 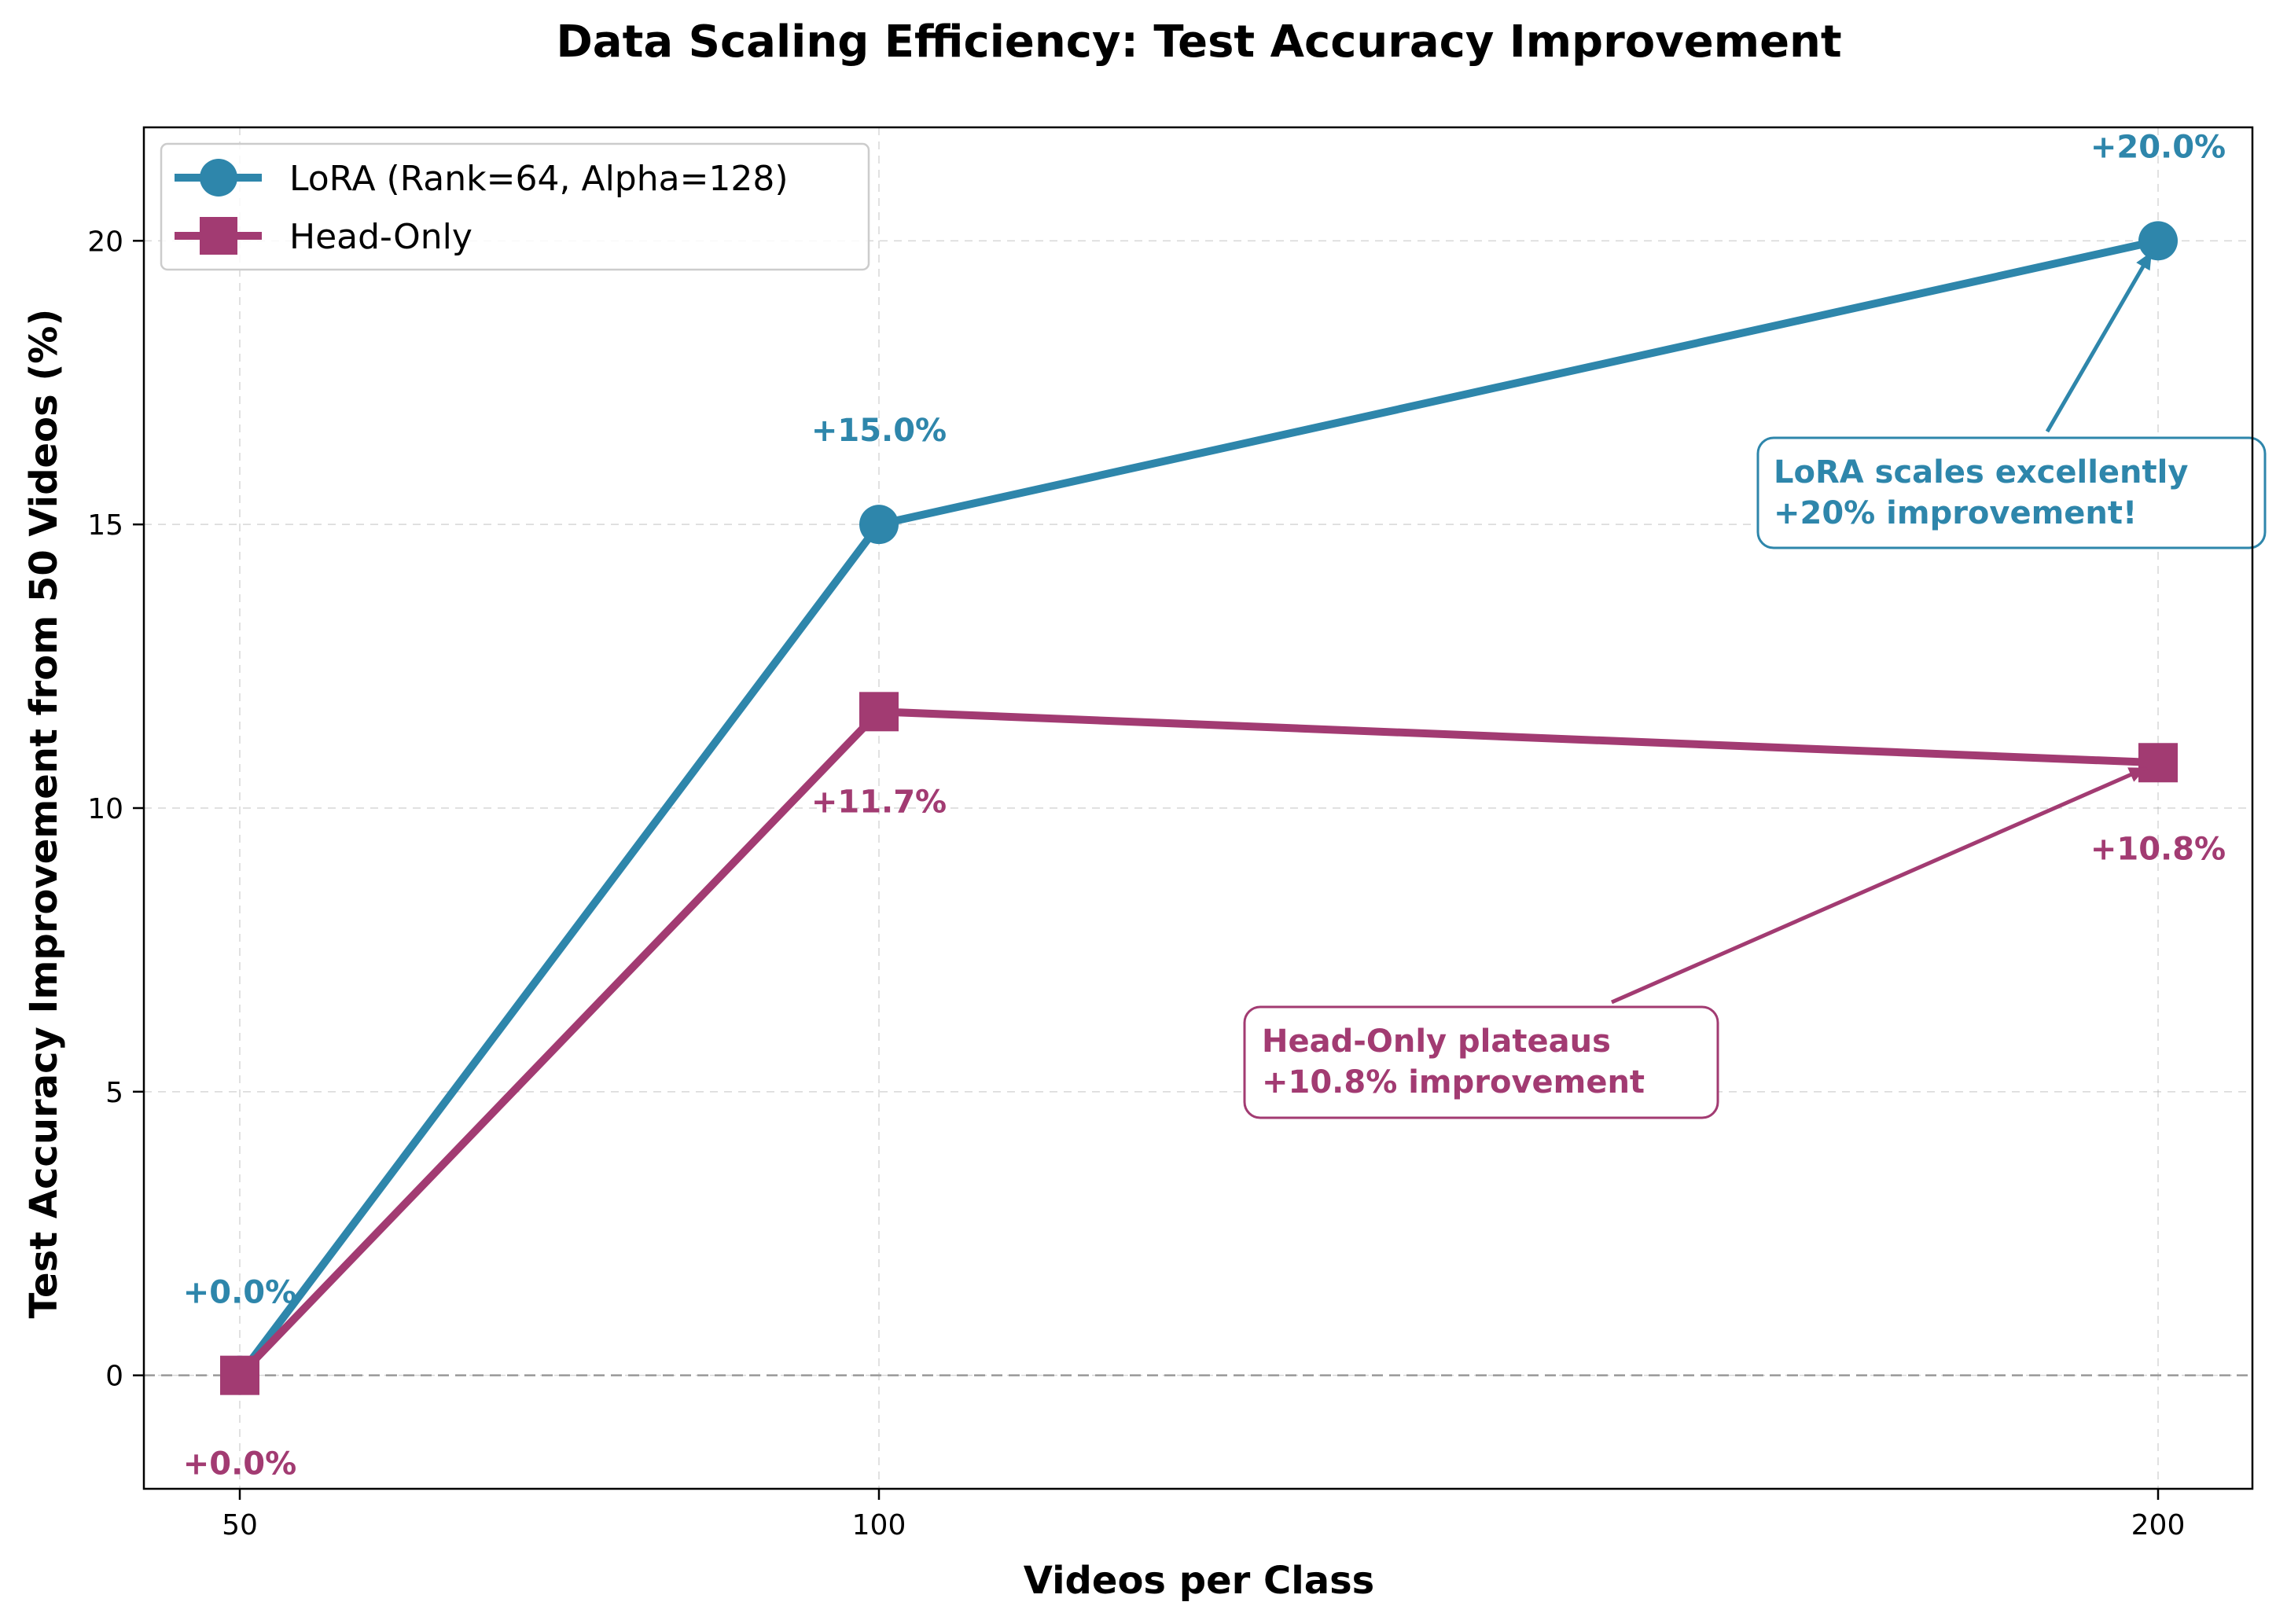 I want to click on x-tick-label: 50, so click(x=240, y=1525).